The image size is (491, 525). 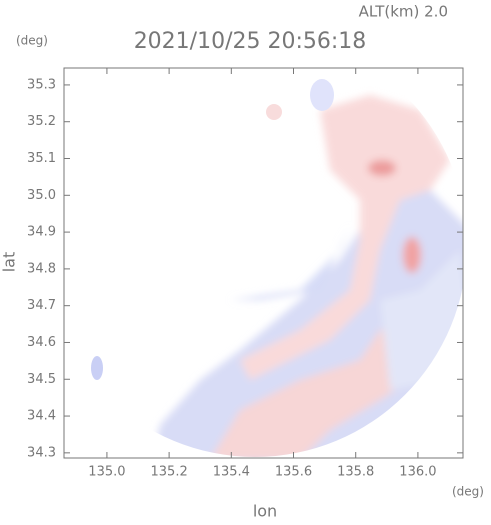 What do you see at coordinates (169, 472) in the screenshot?
I see `x-tick-label: 135.2` at bounding box center [169, 472].